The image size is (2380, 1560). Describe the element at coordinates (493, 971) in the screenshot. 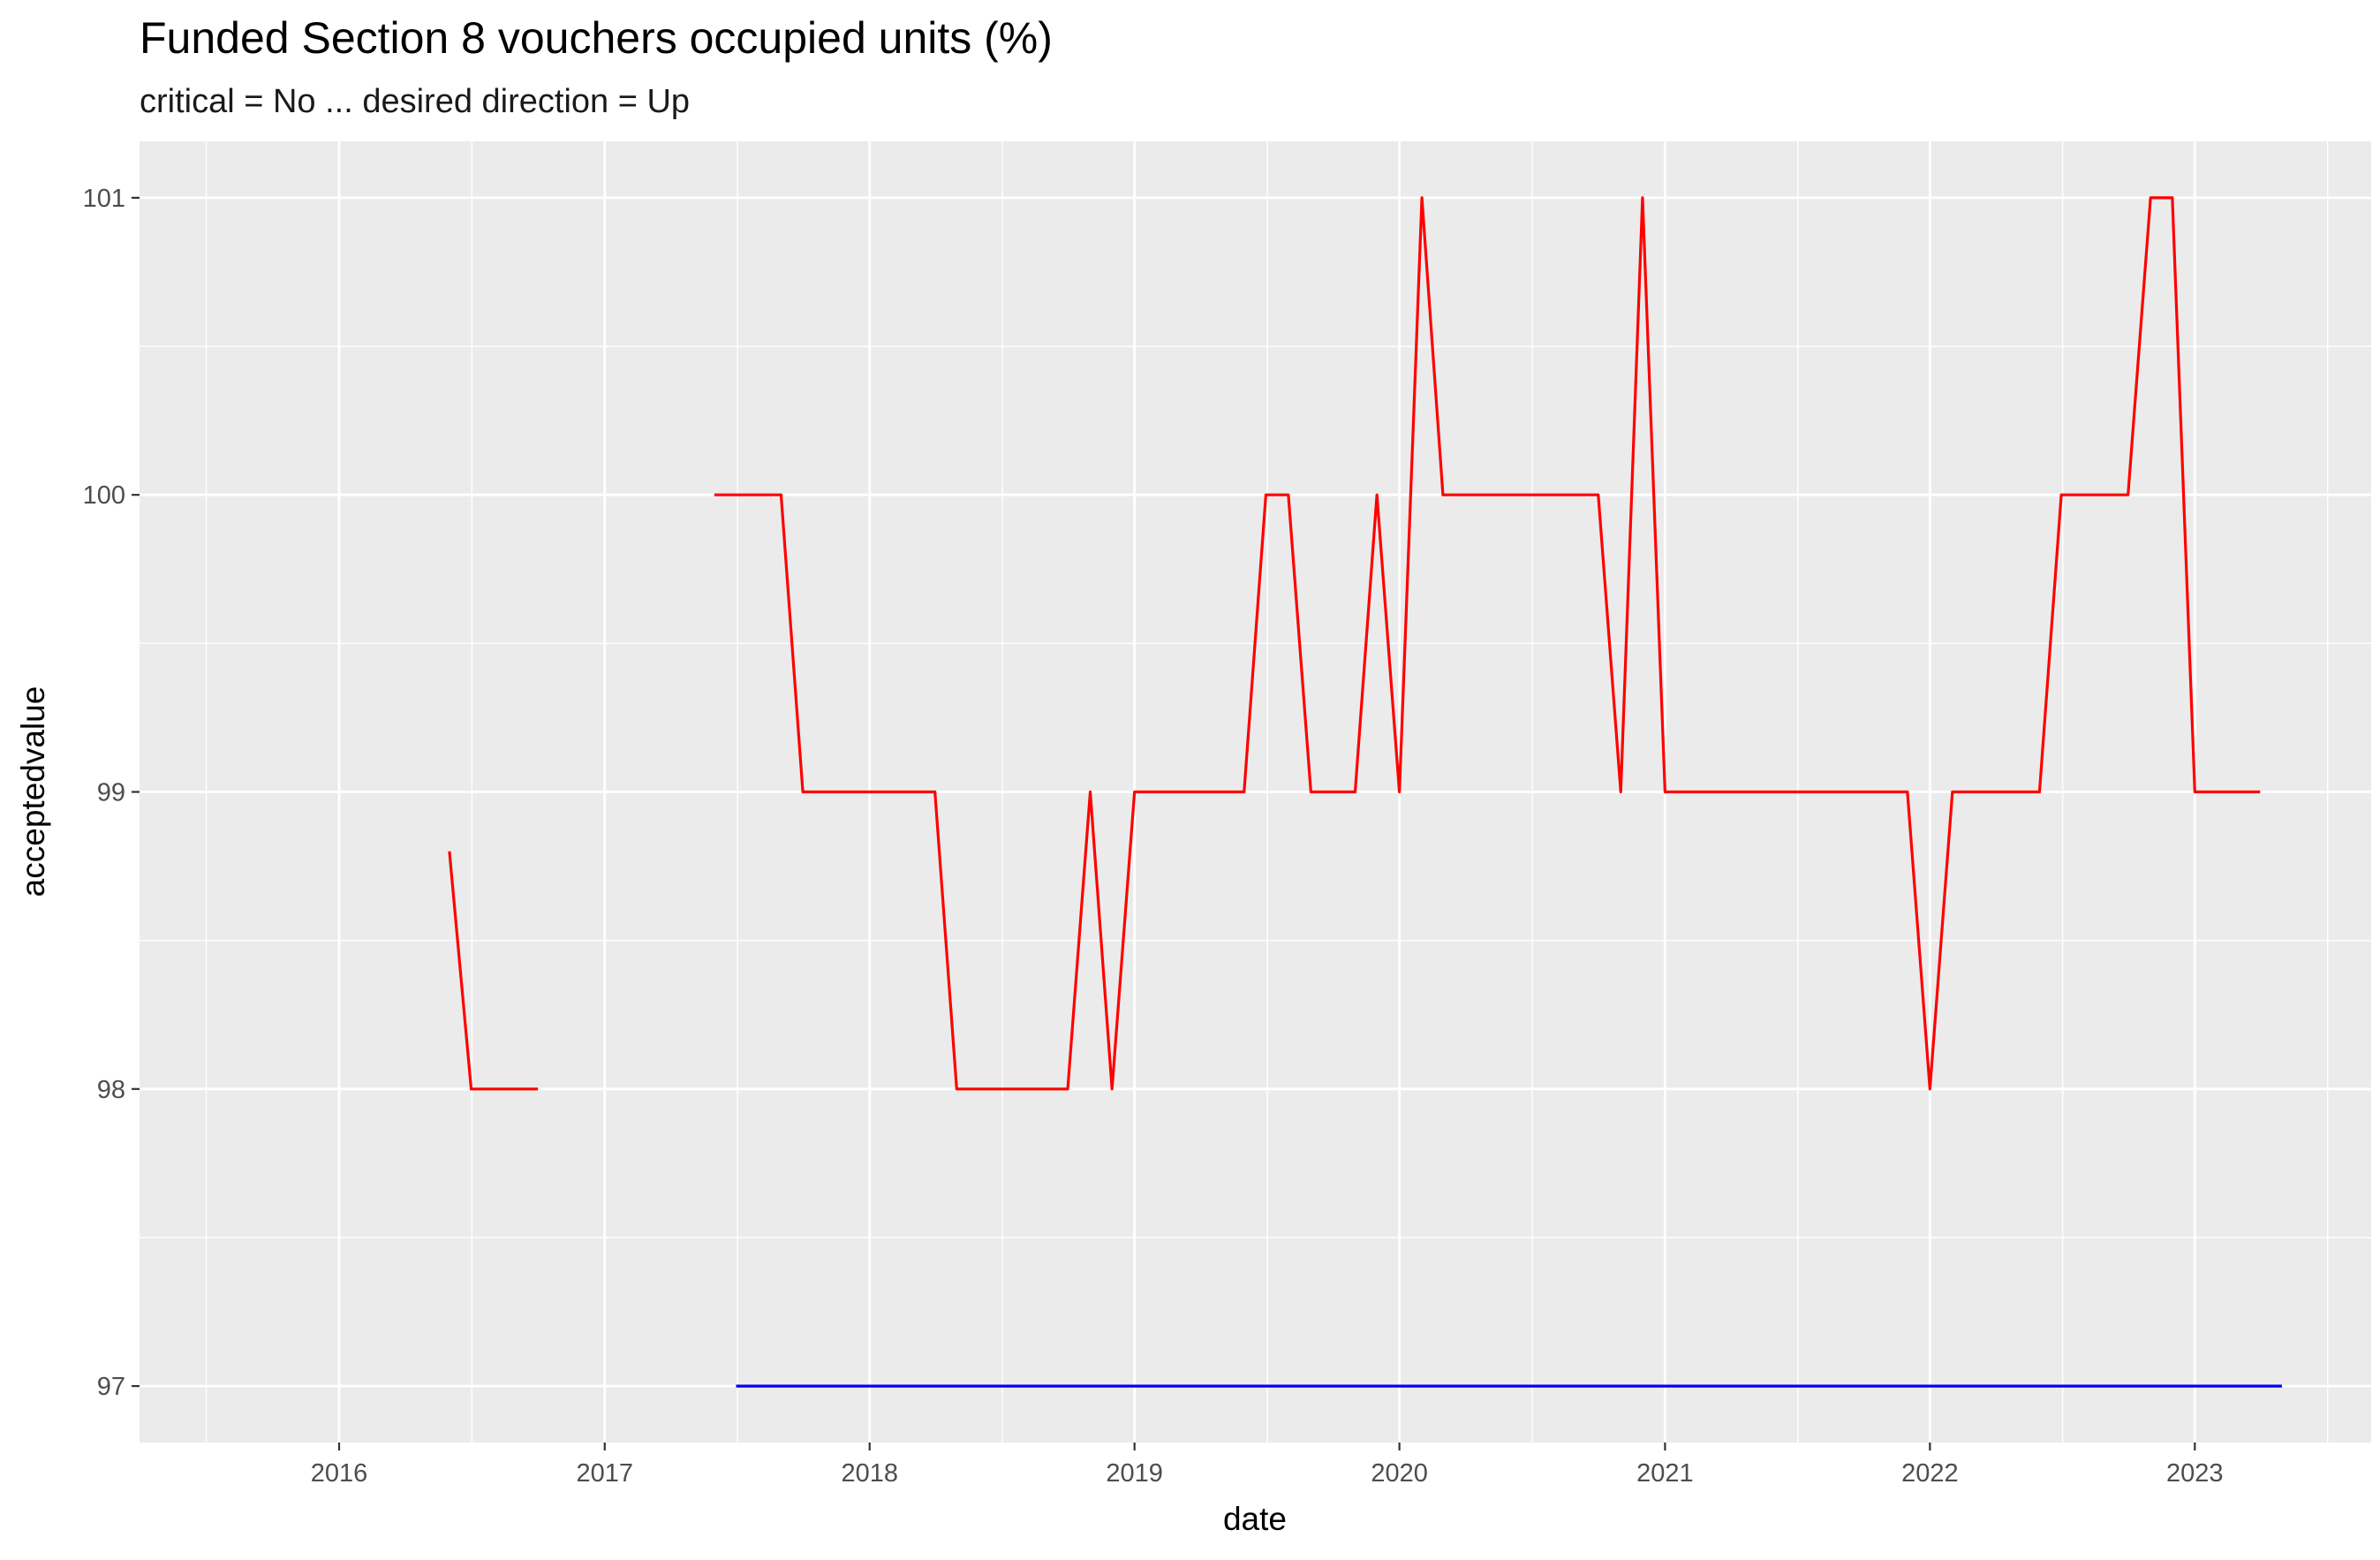

I see `series-line-red` at that location.